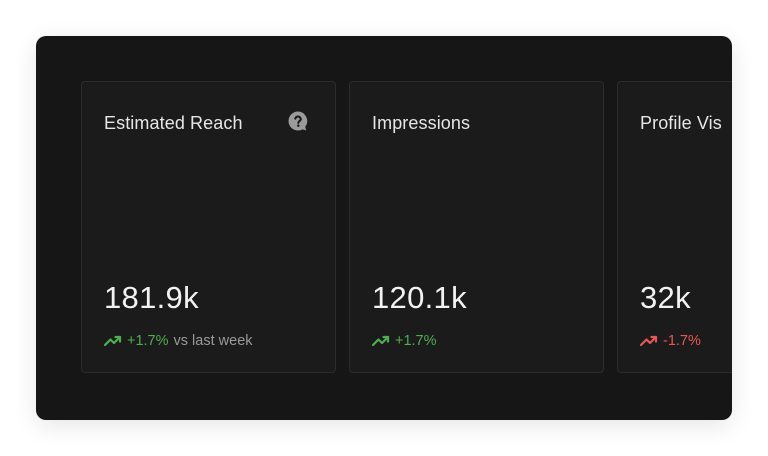 The height and width of the screenshot is (456, 768). What do you see at coordinates (421, 123) in the screenshot?
I see `card-title: Impressions` at bounding box center [421, 123].